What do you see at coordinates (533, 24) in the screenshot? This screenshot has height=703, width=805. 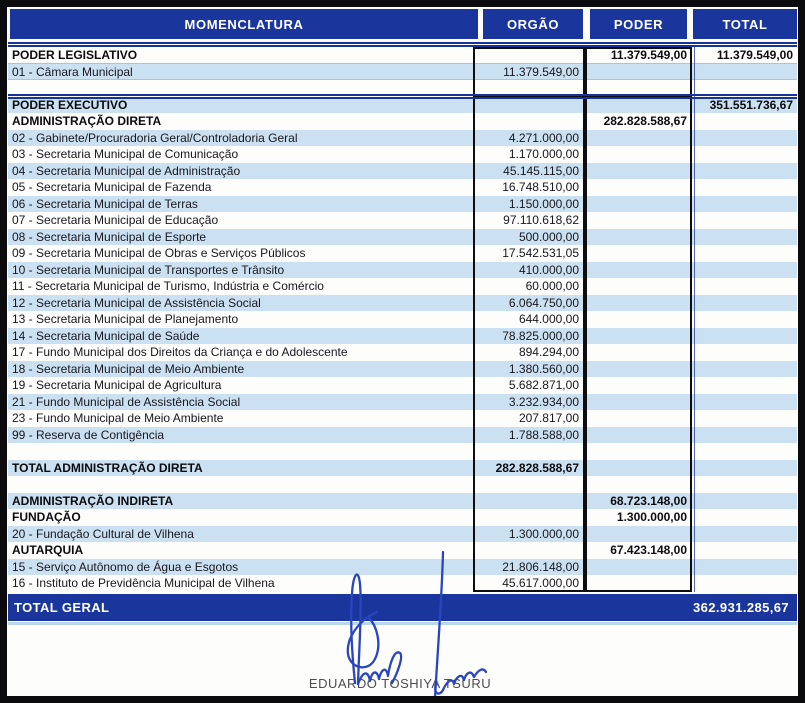 I see `column-header-orgao: ORGÃO` at bounding box center [533, 24].